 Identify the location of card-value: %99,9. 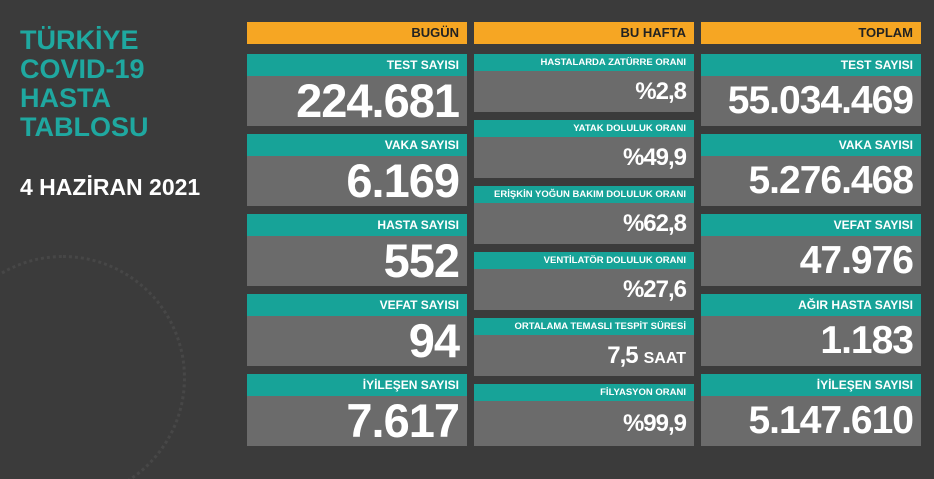
(584, 423).